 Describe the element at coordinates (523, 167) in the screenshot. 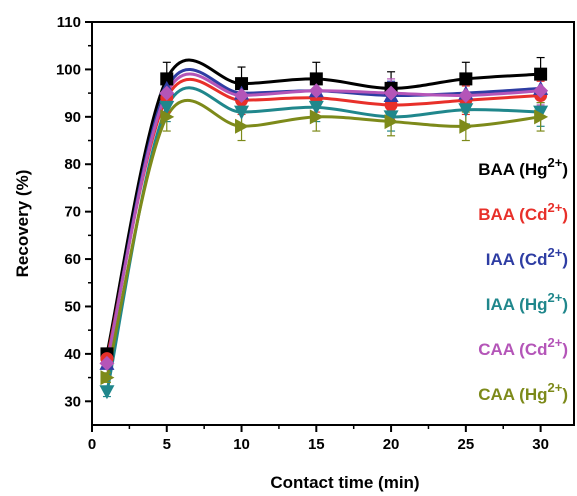

I see `legend-item: BAA (Hg2+)` at that location.